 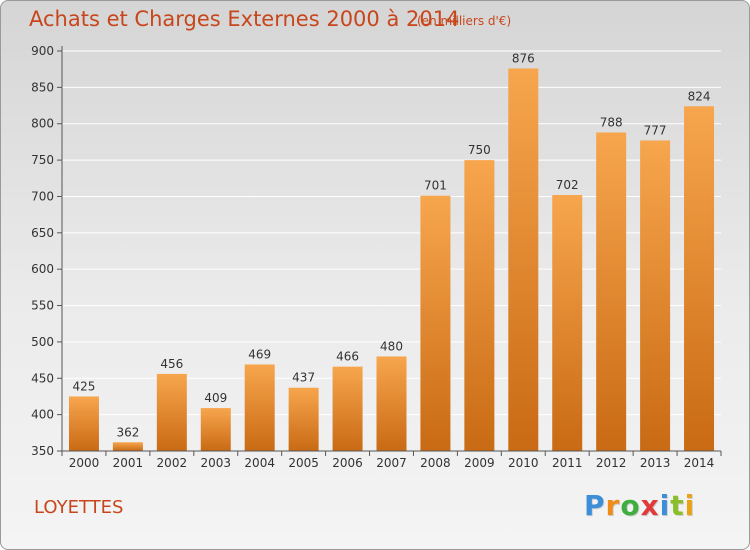 I want to click on value-label: 466, so click(x=347, y=357).